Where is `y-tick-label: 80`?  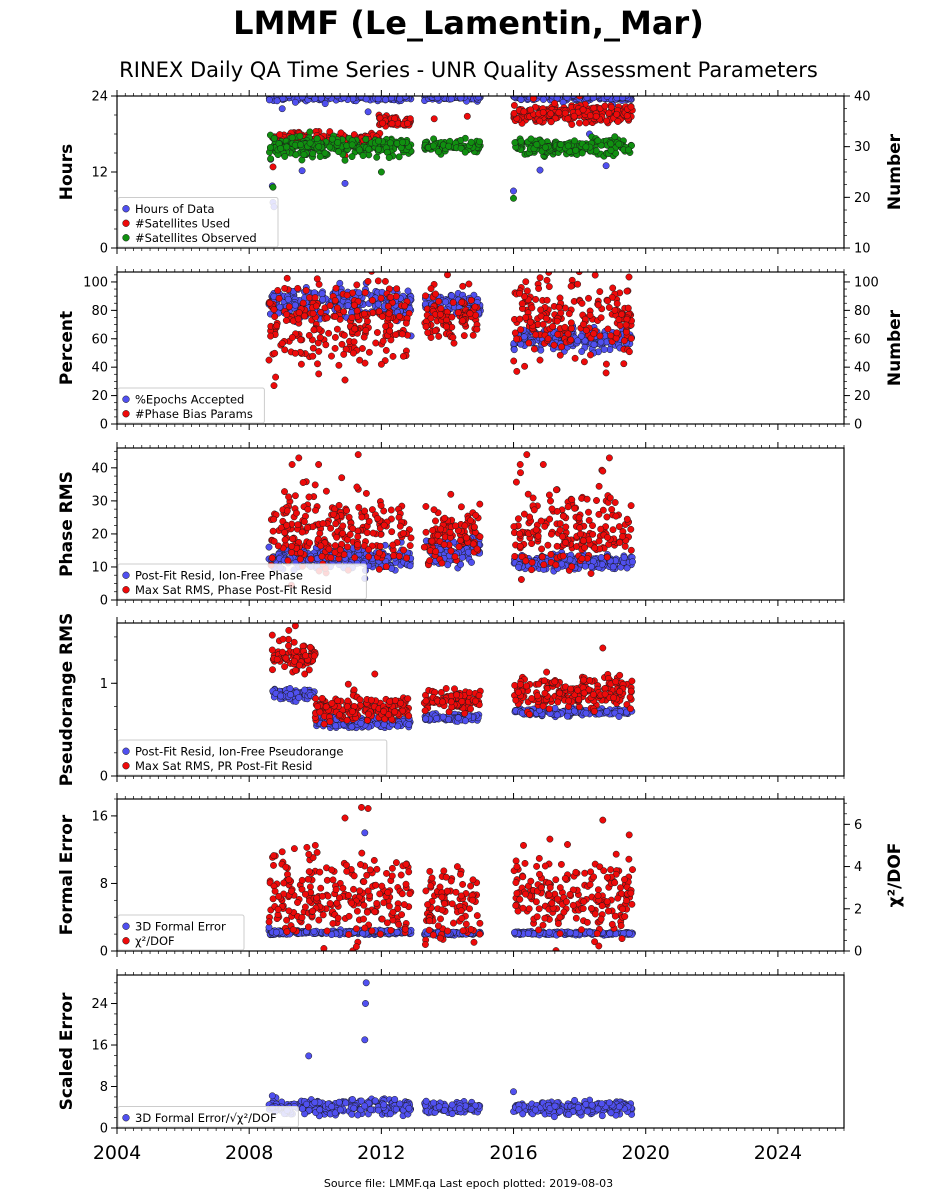
y-tick-label: 80 is located at coordinates (99, 311).